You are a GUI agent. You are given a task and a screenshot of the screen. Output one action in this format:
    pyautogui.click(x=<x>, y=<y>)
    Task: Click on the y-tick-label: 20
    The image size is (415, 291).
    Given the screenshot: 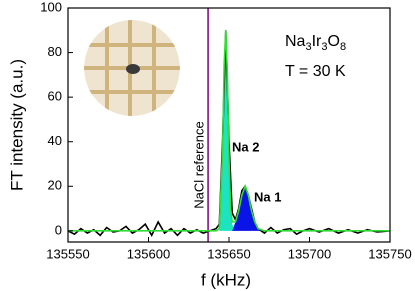 What is the action you would take?
    pyautogui.click(x=55, y=185)
    